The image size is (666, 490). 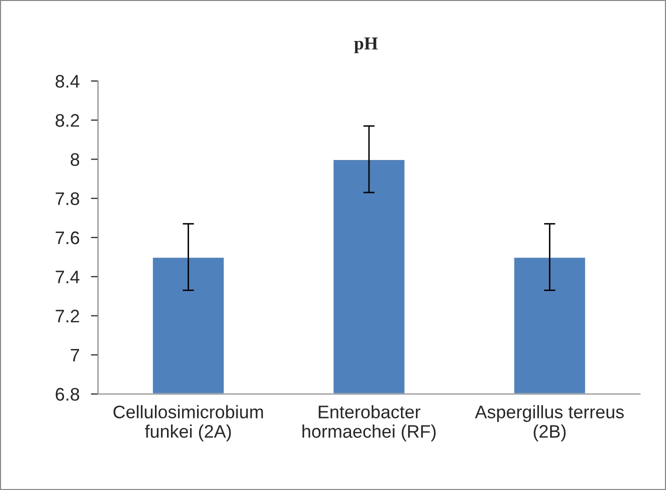 What do you see at coordinates (68, 316) in the screenshot?
I see `y-tick-label: 7.2` at bounding box center [68, 316].